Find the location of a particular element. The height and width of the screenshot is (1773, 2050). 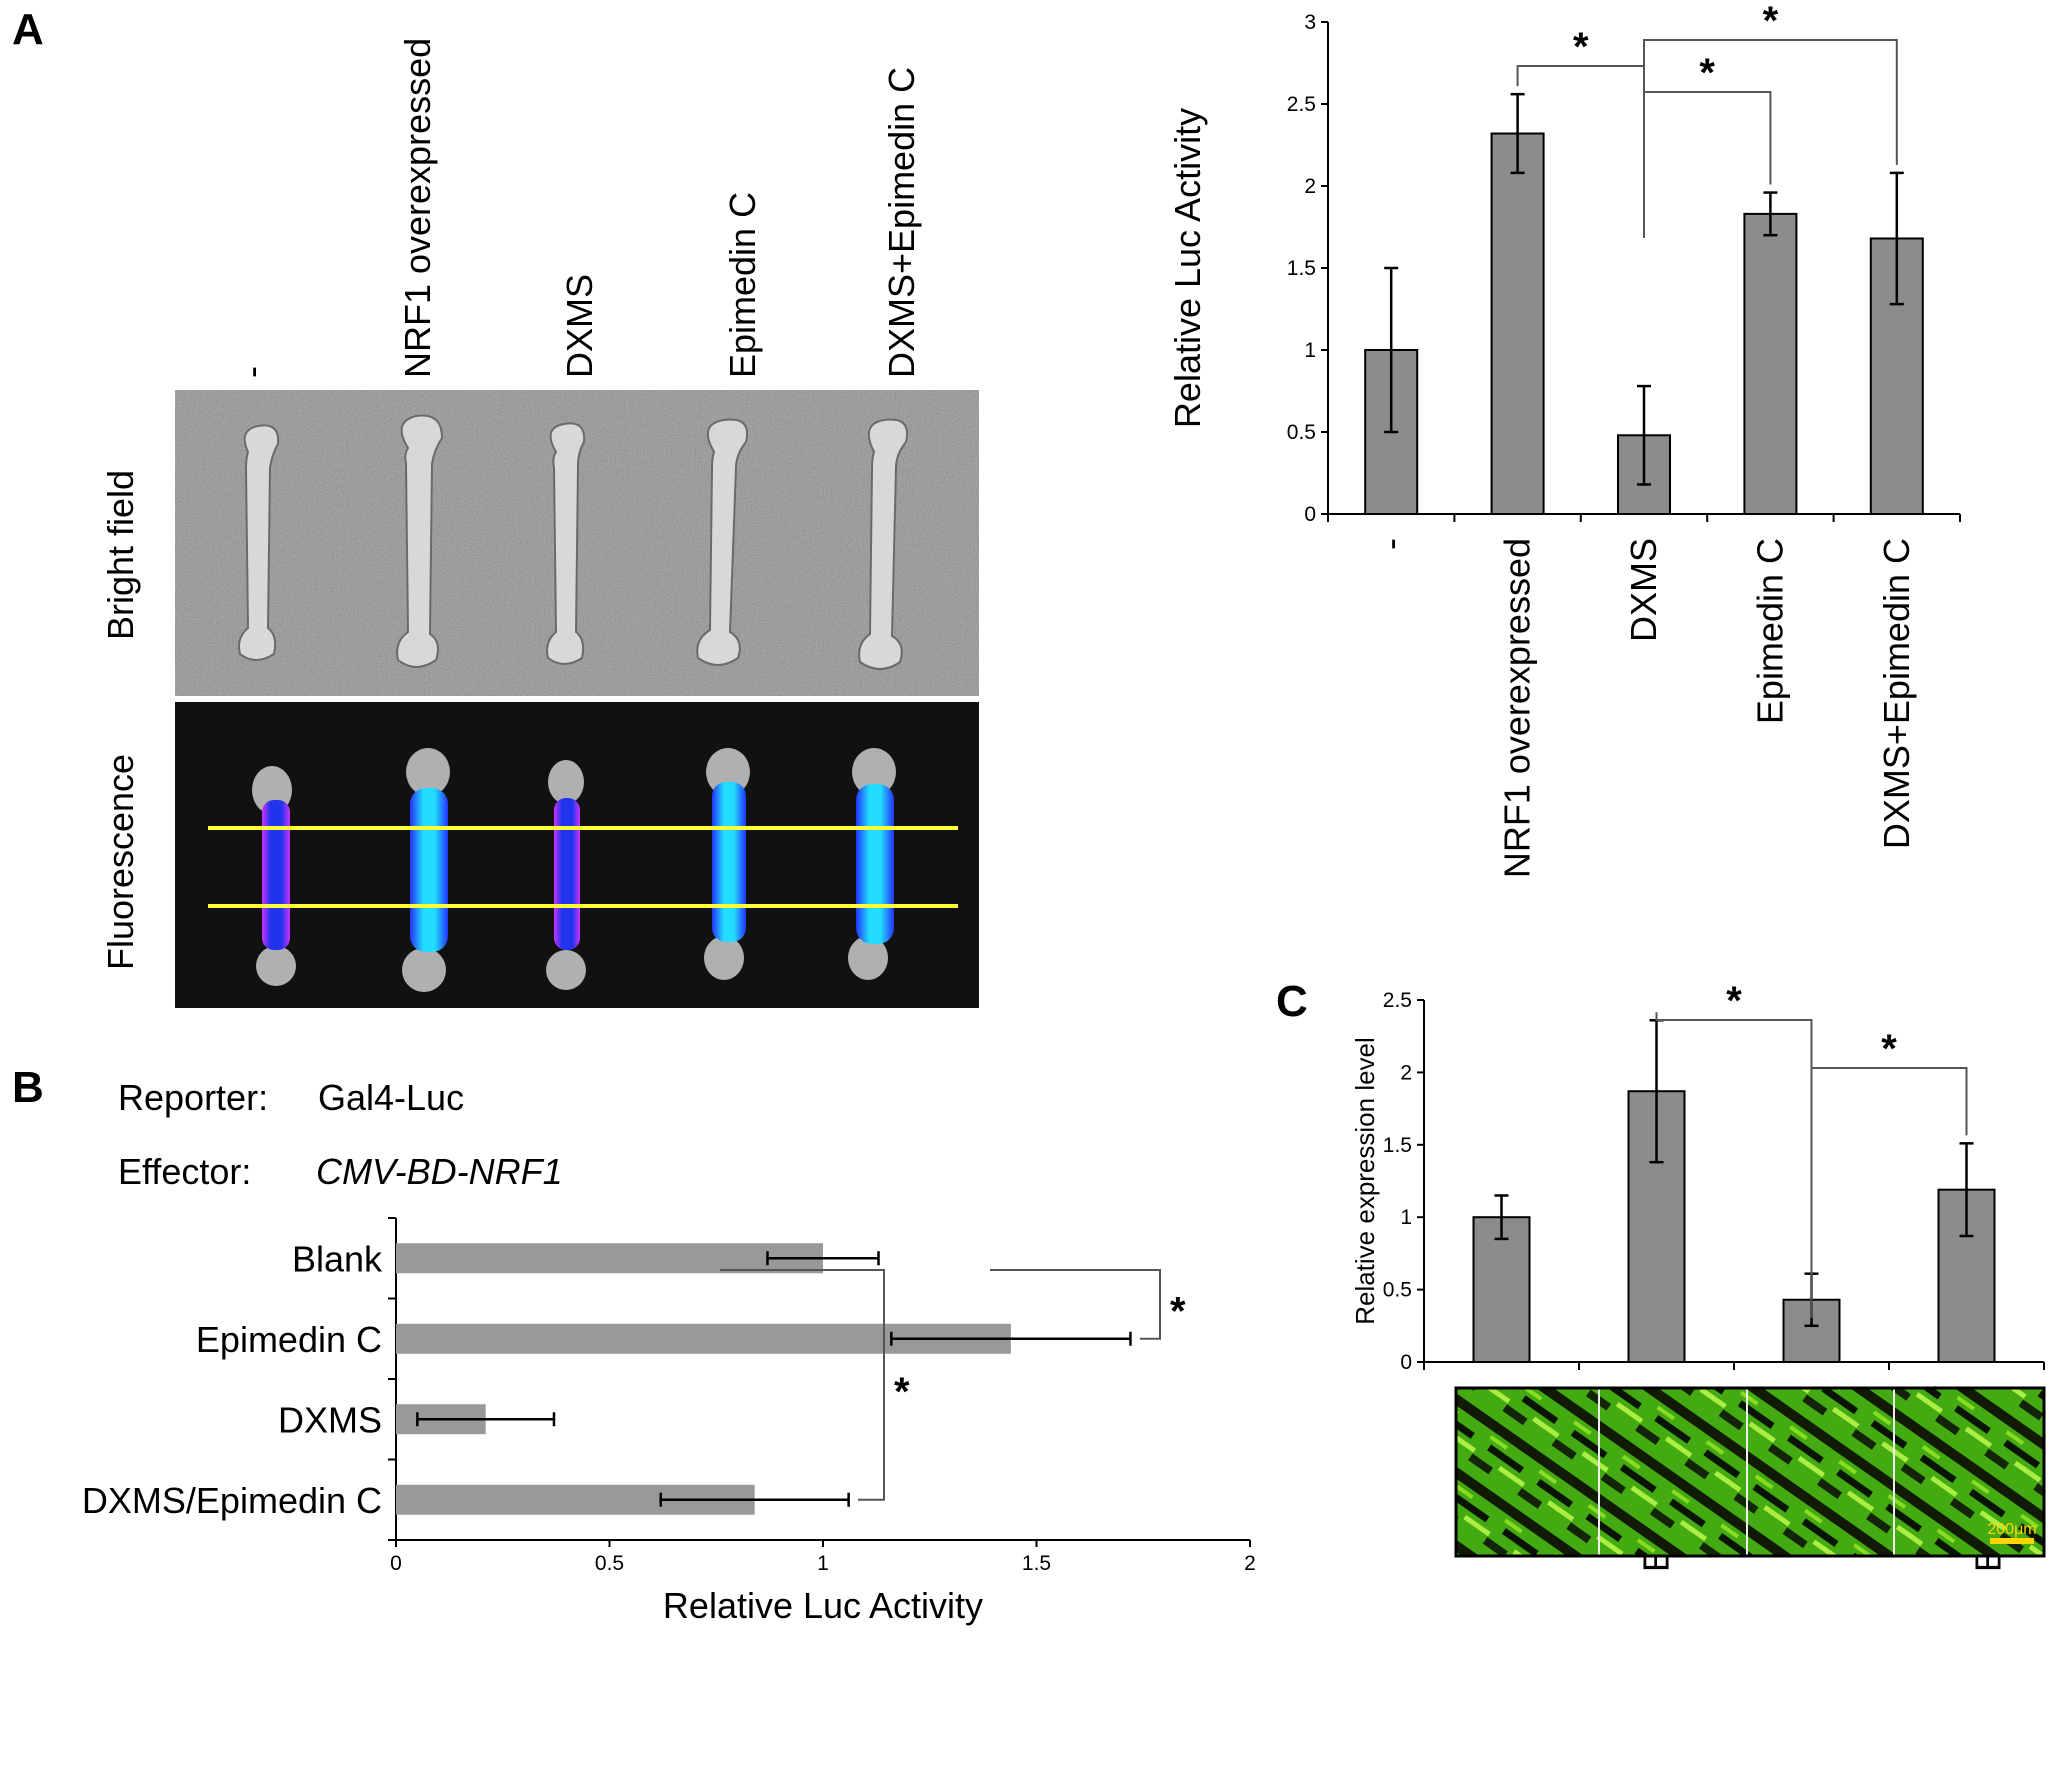

y-tick-label: Blank is located at coordinates (337, 1258).